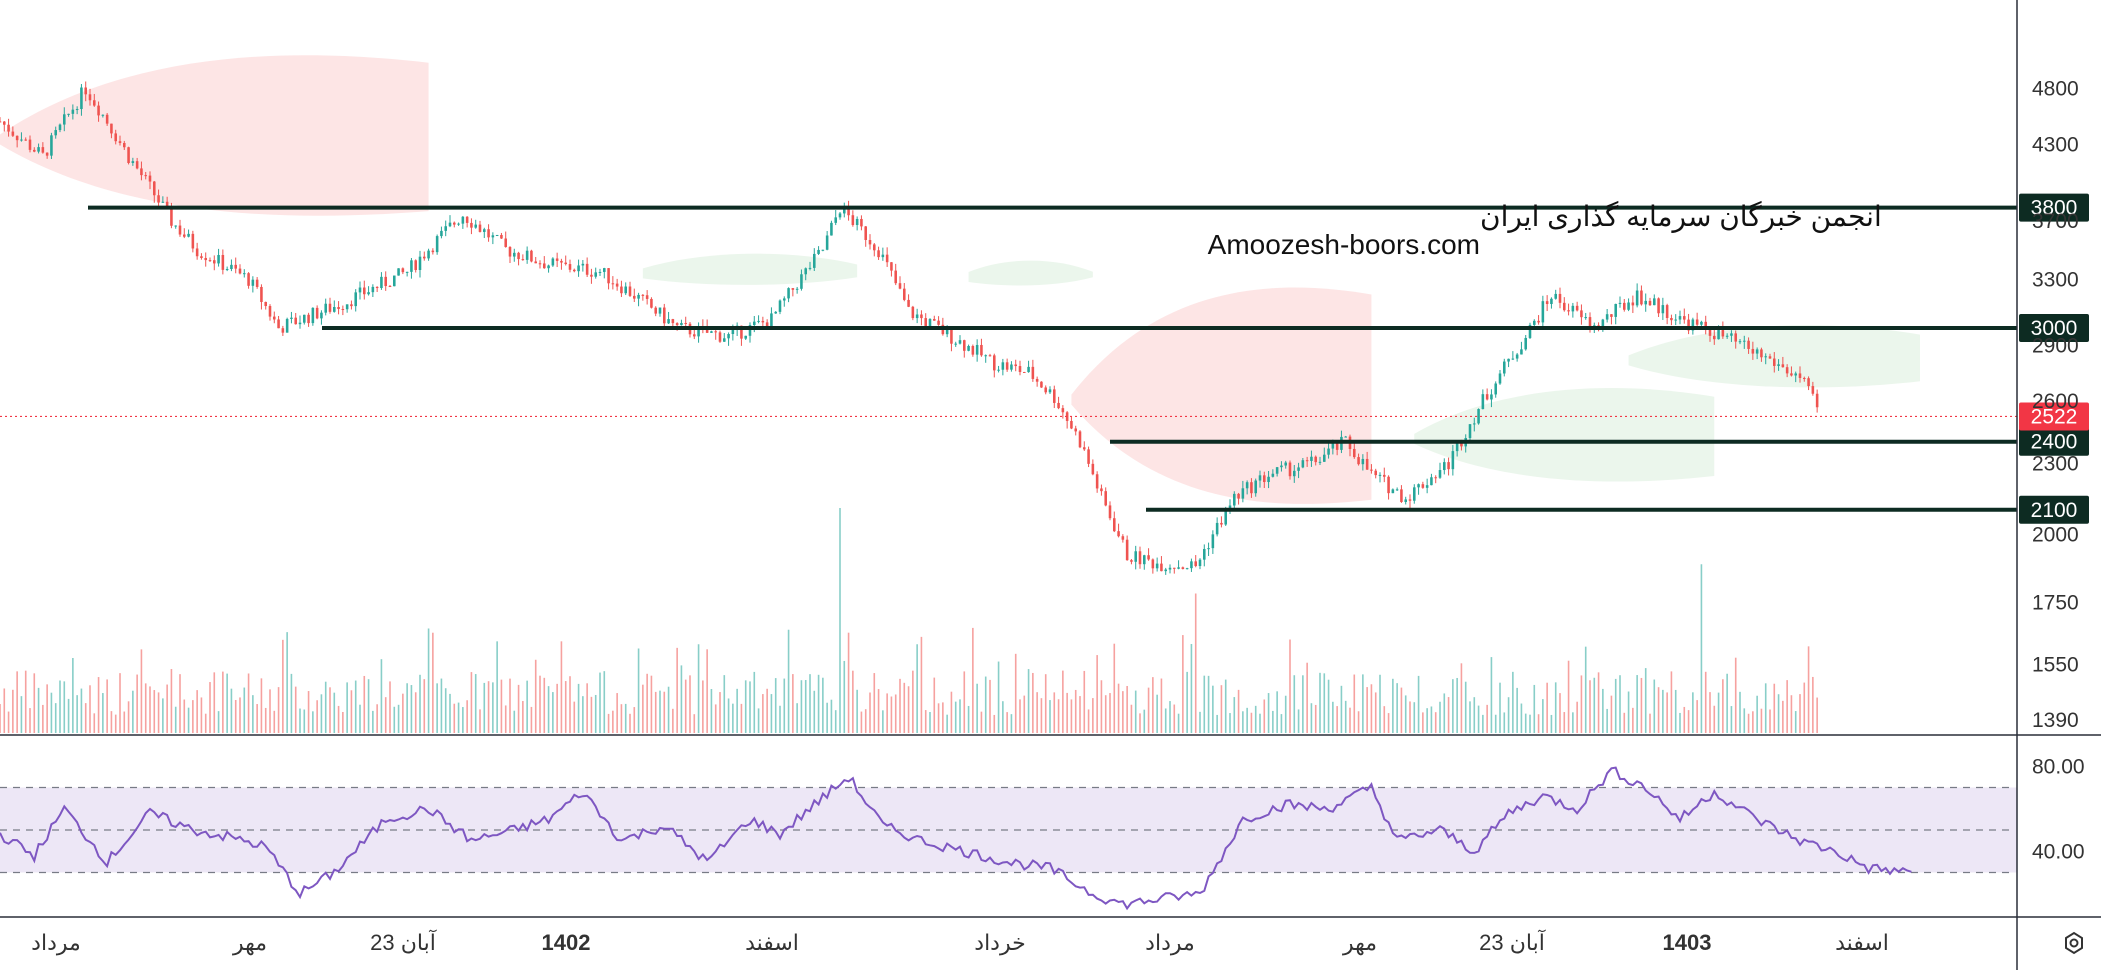  Describe the element at coordinates (249, 942) in the screenshot. I see `time-tick-label: مهر` at that location.